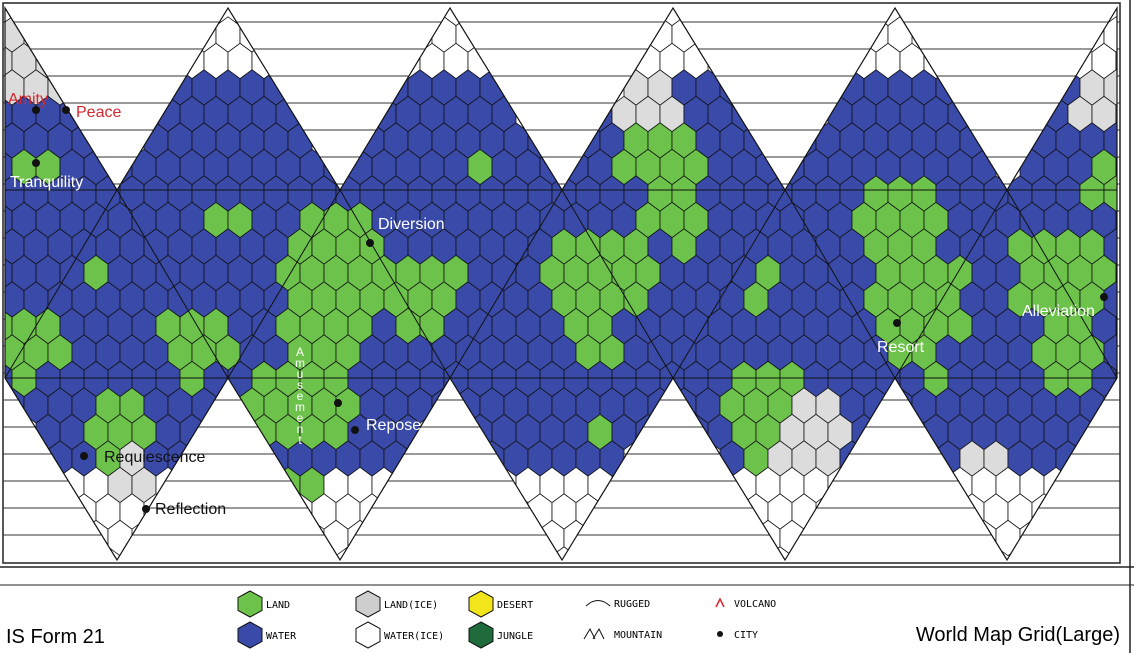 The width and height of the screenshot is (1134, 653). What do you see at coordinates (281, 636) in the screenshot?
I see `legend-label: WATER` at bounding box center [281, 636].